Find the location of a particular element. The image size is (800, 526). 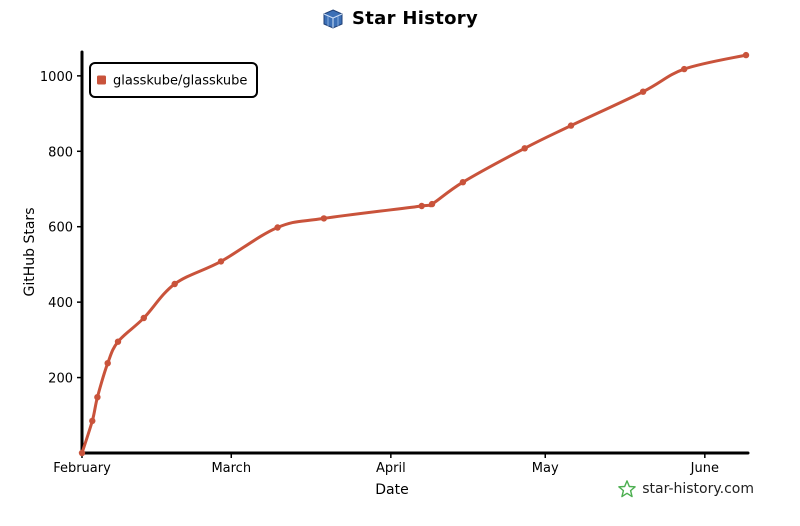

x-tick-label: May is located at coordinates (545, 468).